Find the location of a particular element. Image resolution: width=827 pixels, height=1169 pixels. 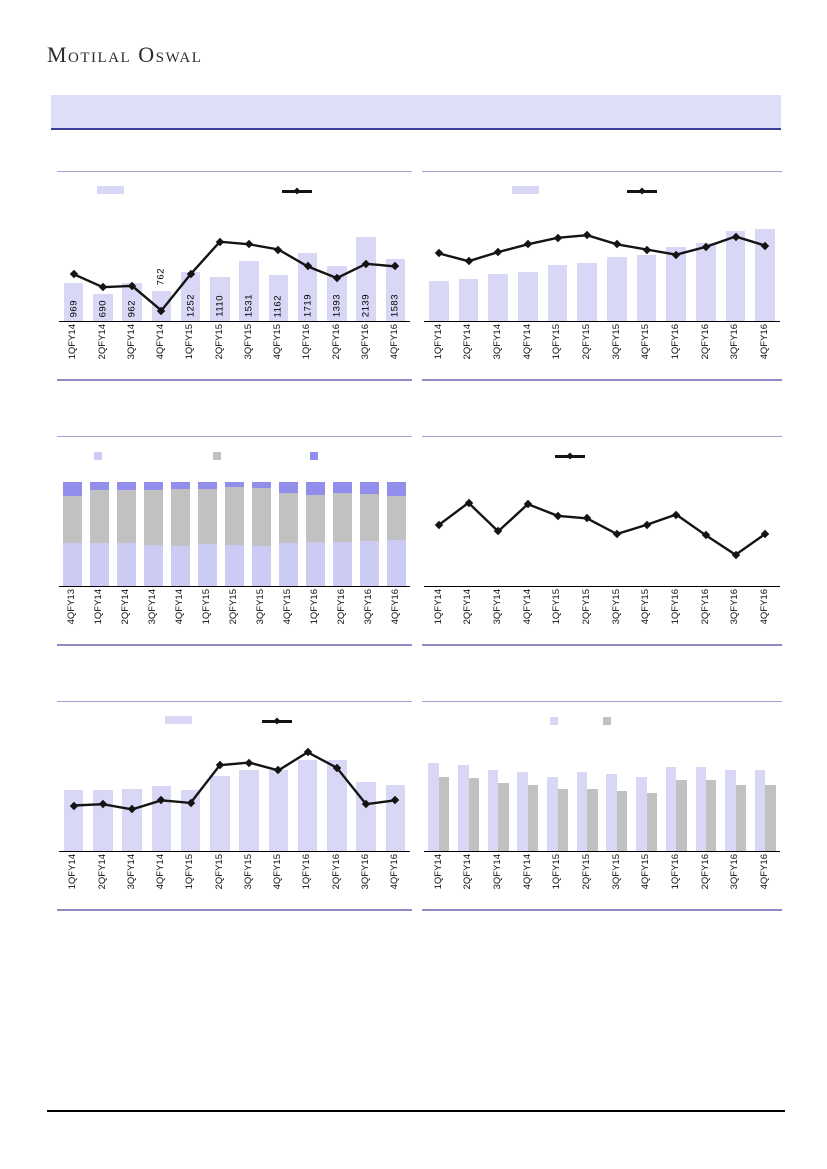

x-axis-cell: 2QFY15 is located at coordinates (219, 341).